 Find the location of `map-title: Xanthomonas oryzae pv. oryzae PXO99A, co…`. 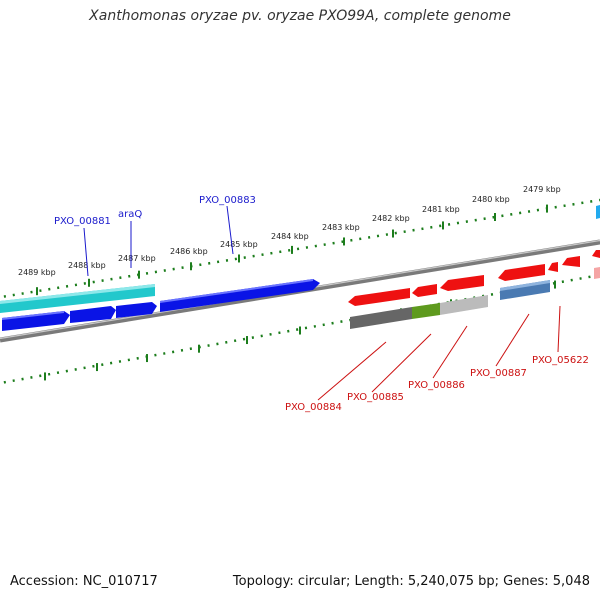

map-title: Xanthomonas oryzae pv. oryzae PXO99A, co… is located at coordinates (300, 16).